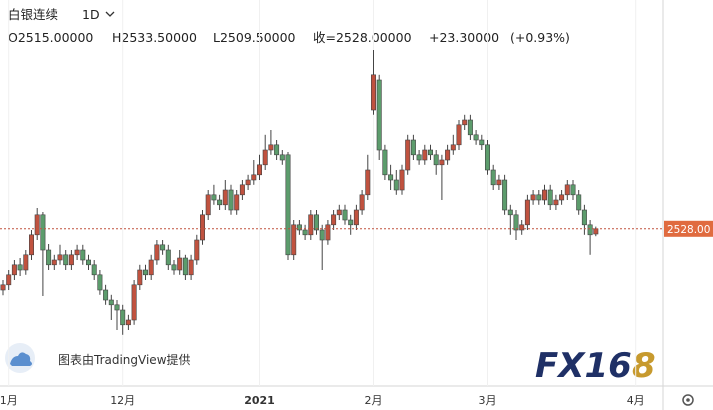 The image size is (713, 410). I want to click on logo-text-accent: 8, so click(644, 366).